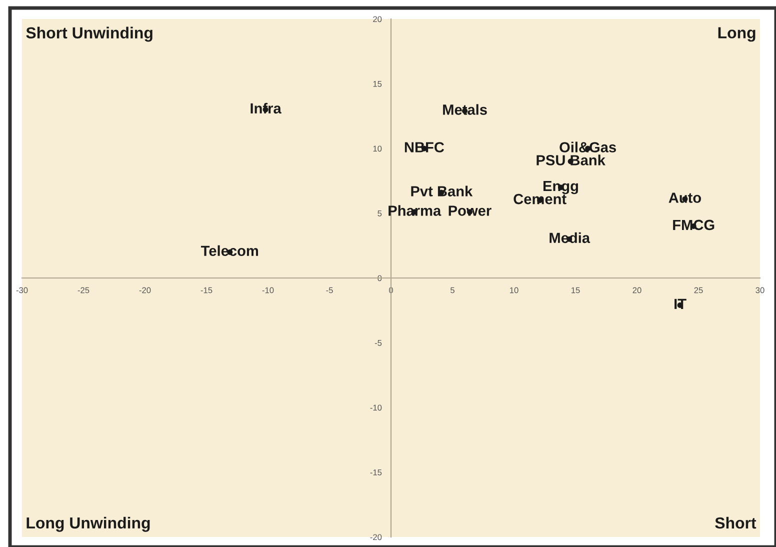 This screenshot has height=547, width=776. Describe the element at coordinates (693, 225) in the screenshot. I see `series-label: FMCG` at that location.